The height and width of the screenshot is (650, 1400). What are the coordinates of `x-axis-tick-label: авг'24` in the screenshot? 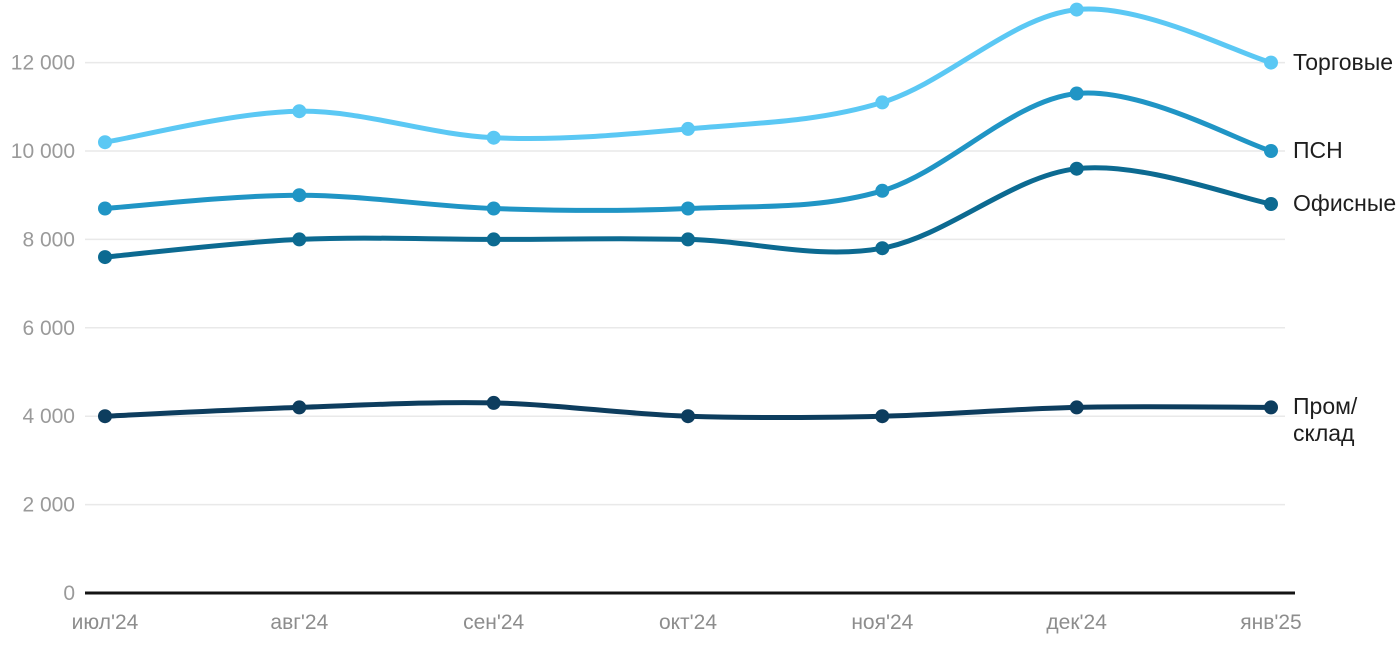 It's located at (299, 622).